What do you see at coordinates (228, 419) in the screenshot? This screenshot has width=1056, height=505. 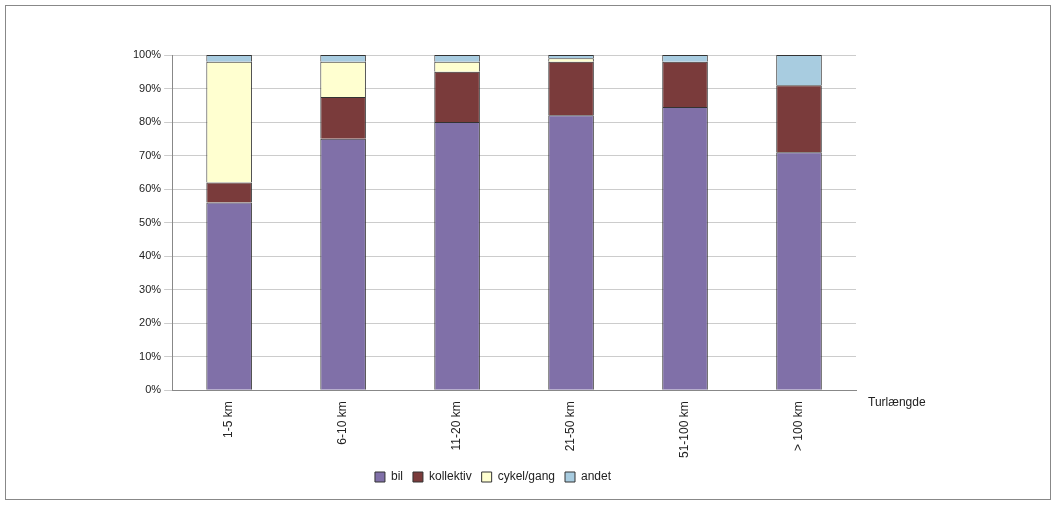 I see `x-tick-label: 1-5 km` at bounding box center [228, 419].